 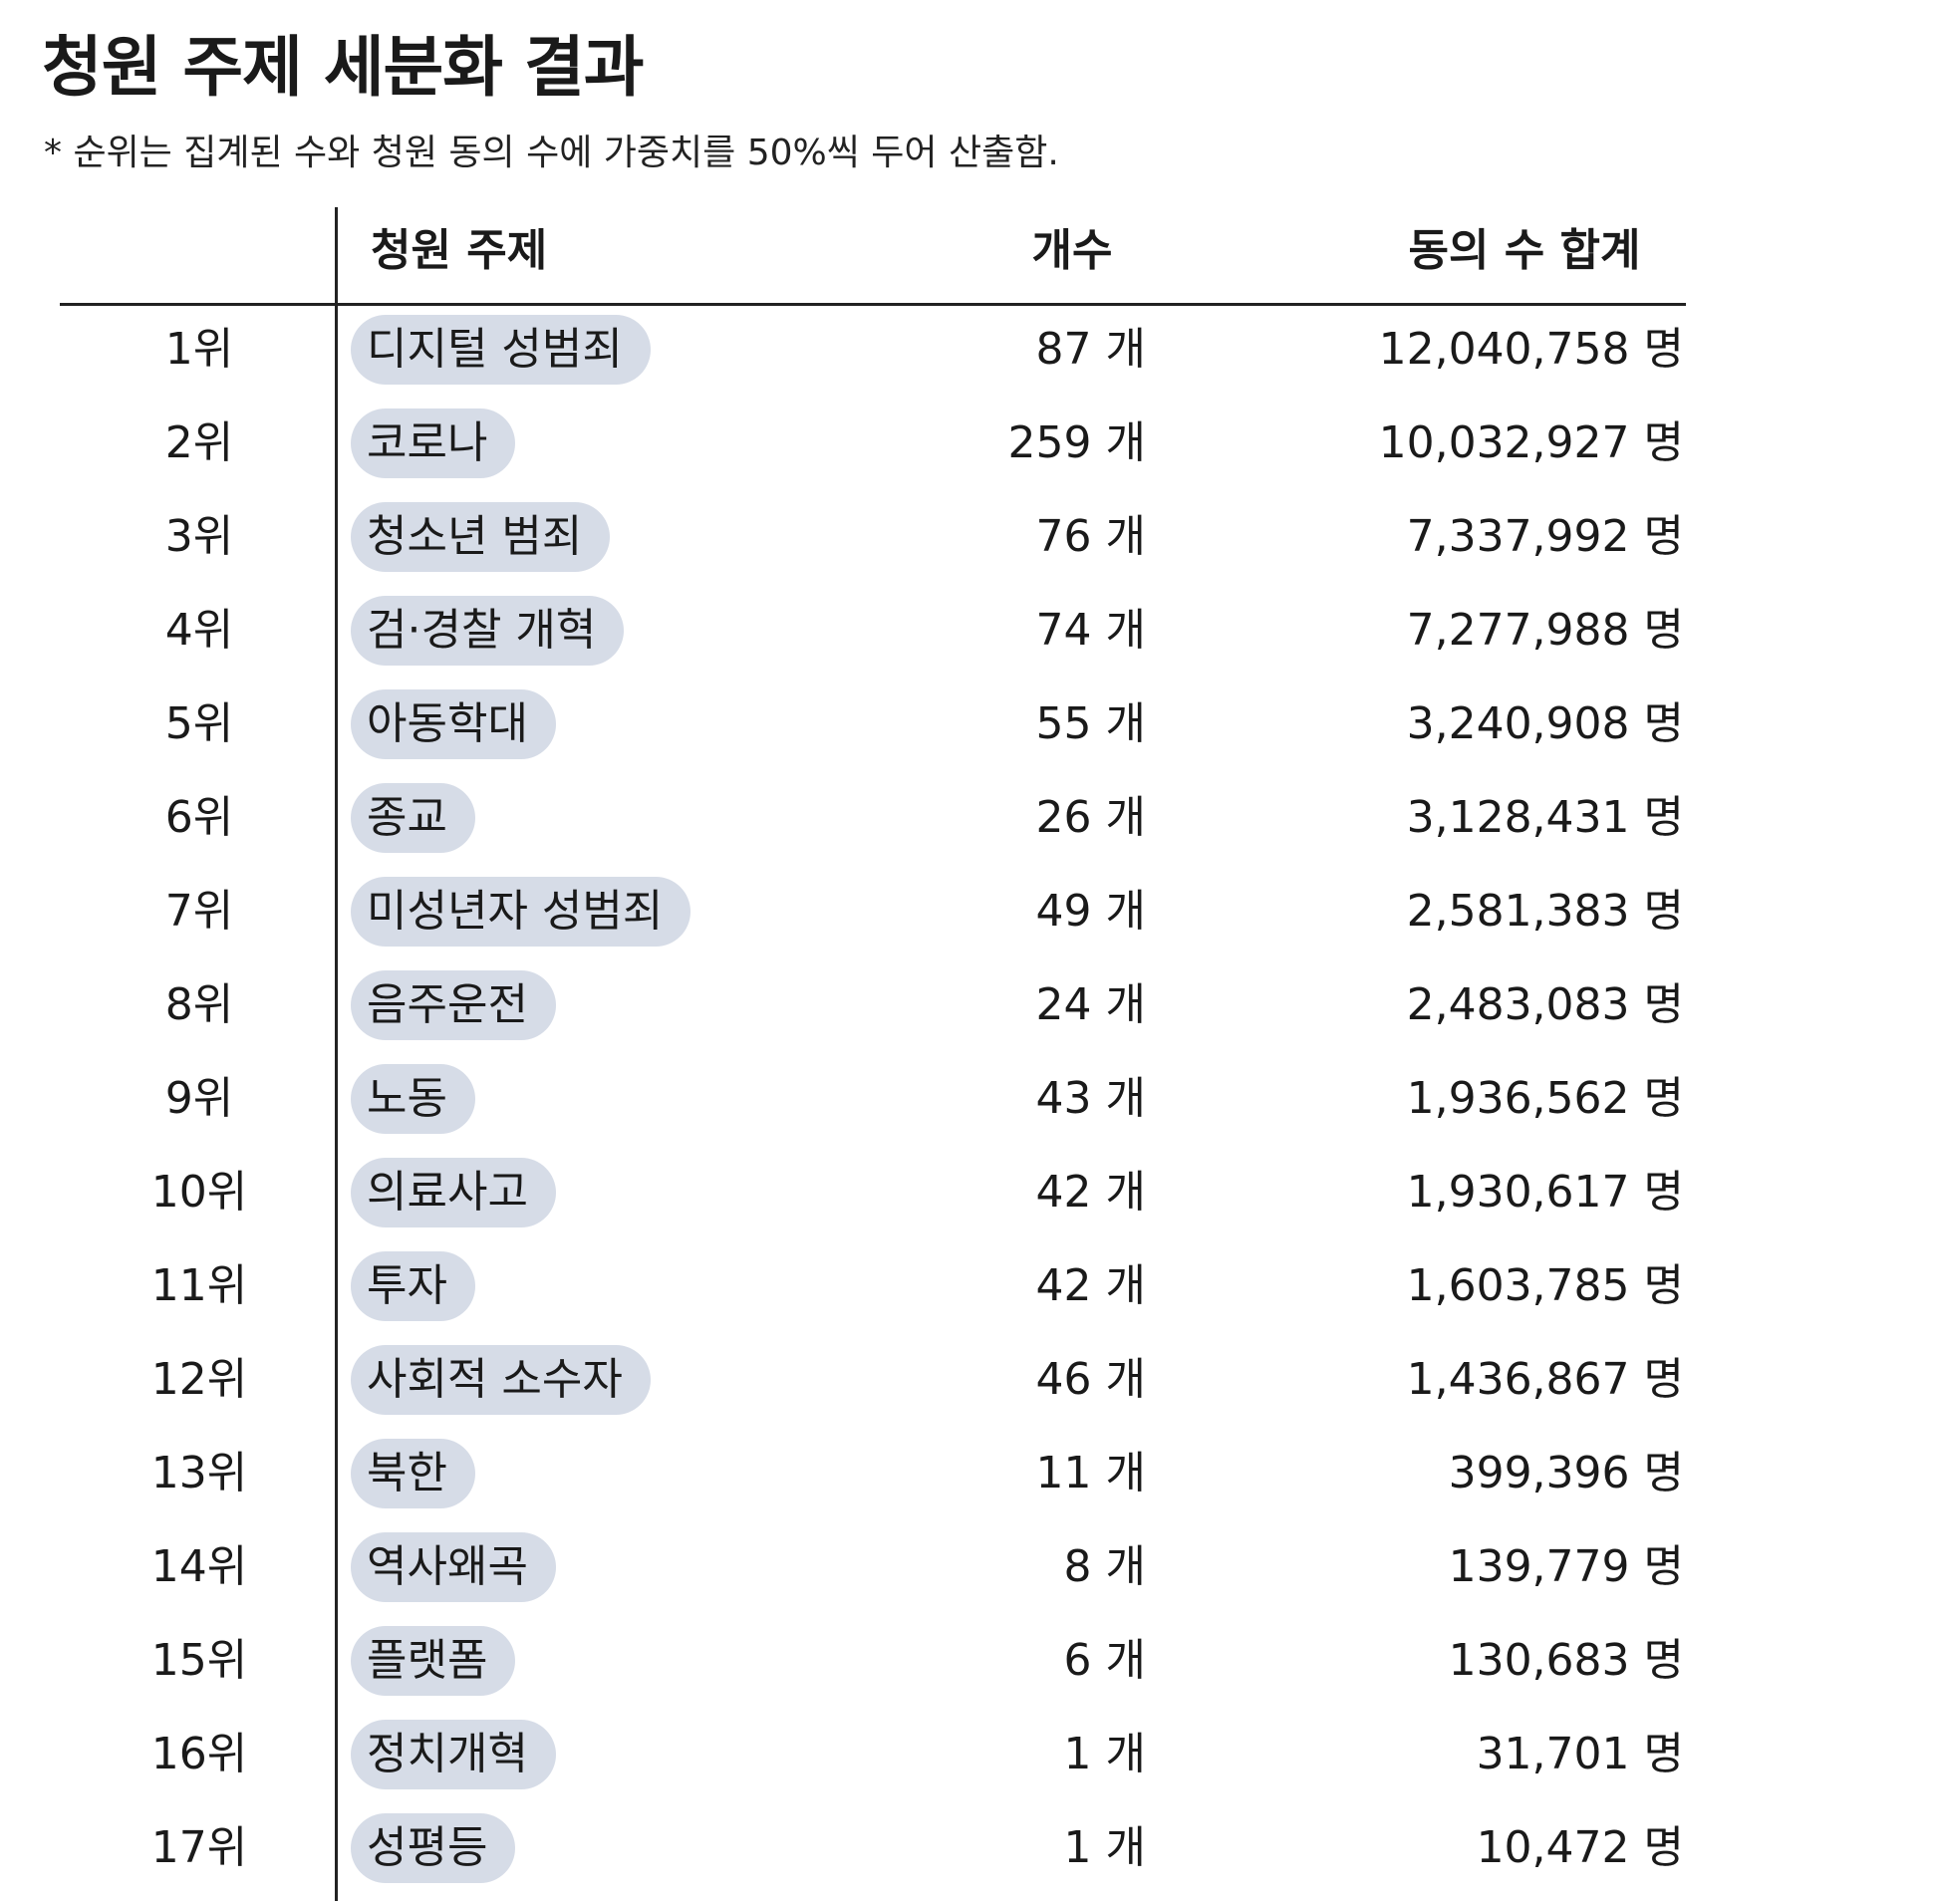 I want to click on table-row: 7위 미성년자 성범죄 49 개 2,581,383 명, so click(x=968, y=911).